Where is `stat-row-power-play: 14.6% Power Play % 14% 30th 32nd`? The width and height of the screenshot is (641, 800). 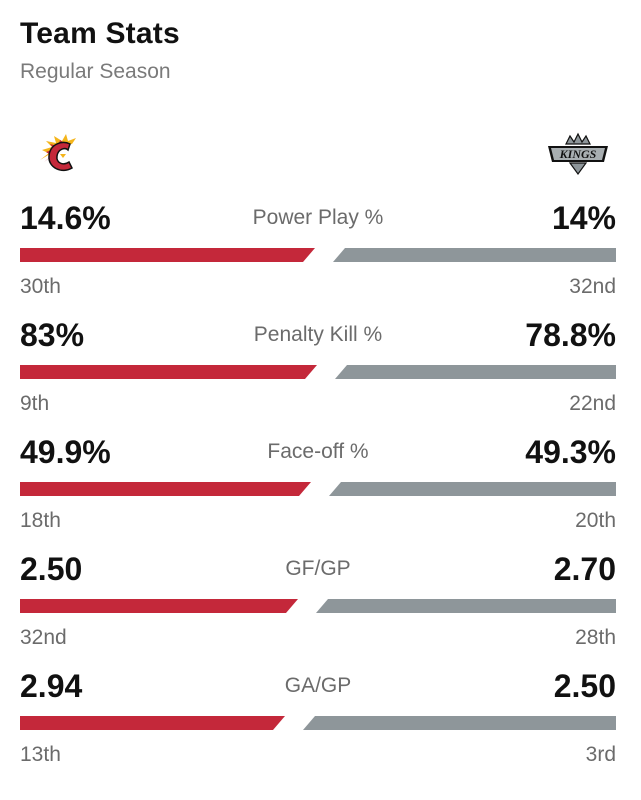 stat-row-power-play: 14.6% Power Play % 14% 30th 32nd is located at coordinates (318, 254).